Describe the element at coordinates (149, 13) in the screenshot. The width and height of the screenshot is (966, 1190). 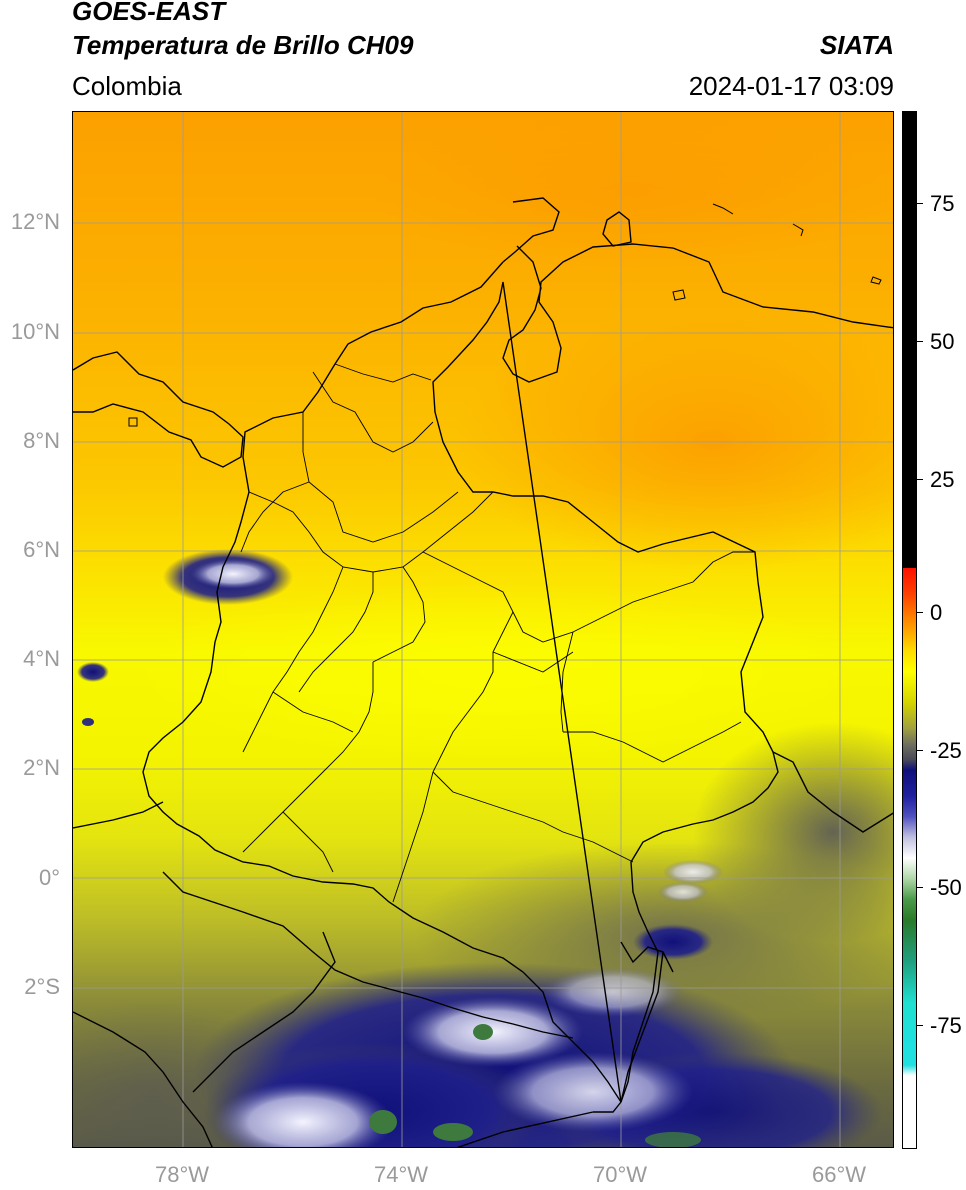
I see `product-title: GOES-EAST` at that location.